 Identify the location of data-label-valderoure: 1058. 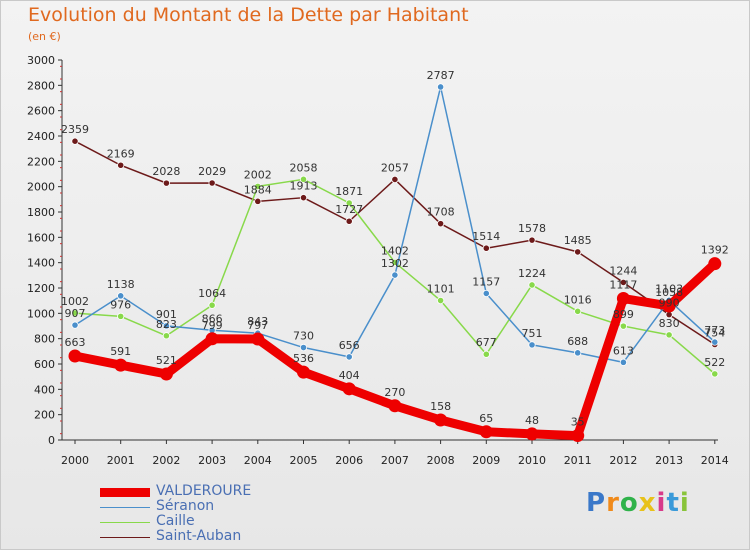
(669, 292).